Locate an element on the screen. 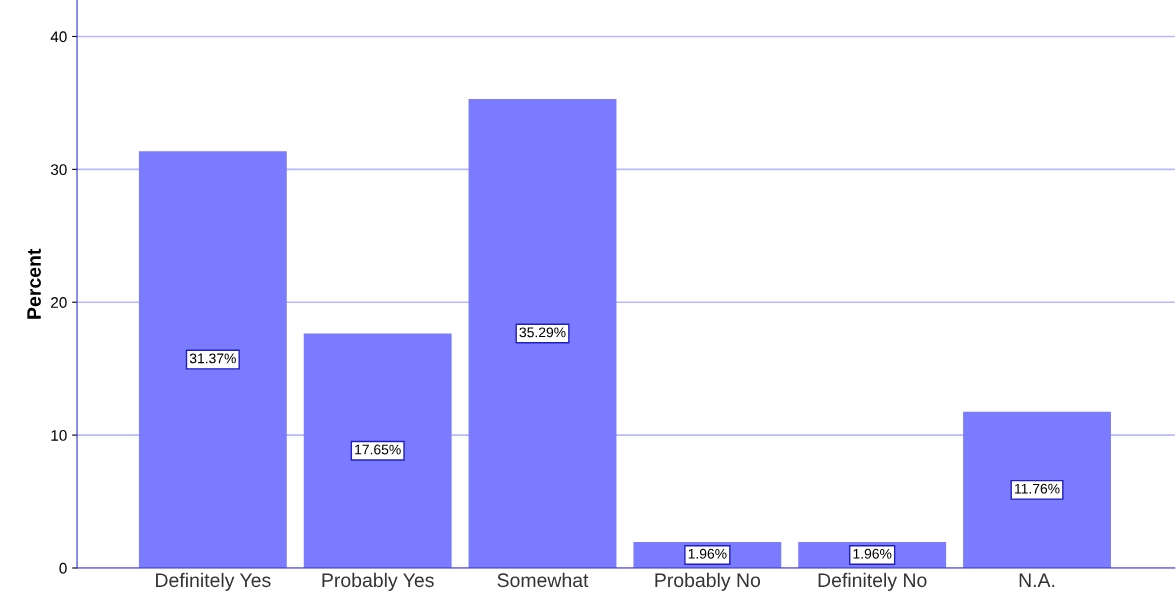  y-tick-label: 0 is located at coordinates (63, 568).